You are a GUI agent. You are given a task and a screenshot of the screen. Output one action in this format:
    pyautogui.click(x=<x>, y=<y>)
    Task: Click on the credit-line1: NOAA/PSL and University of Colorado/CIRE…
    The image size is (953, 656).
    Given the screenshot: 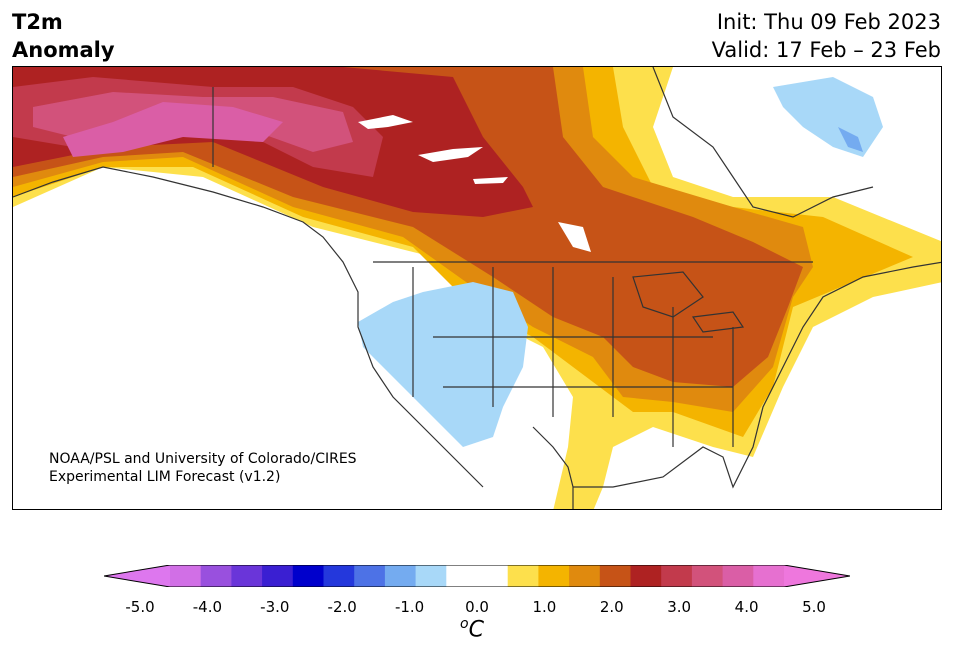 What is the action you would take?
    pyautogui.click(x=203, y=459)
    